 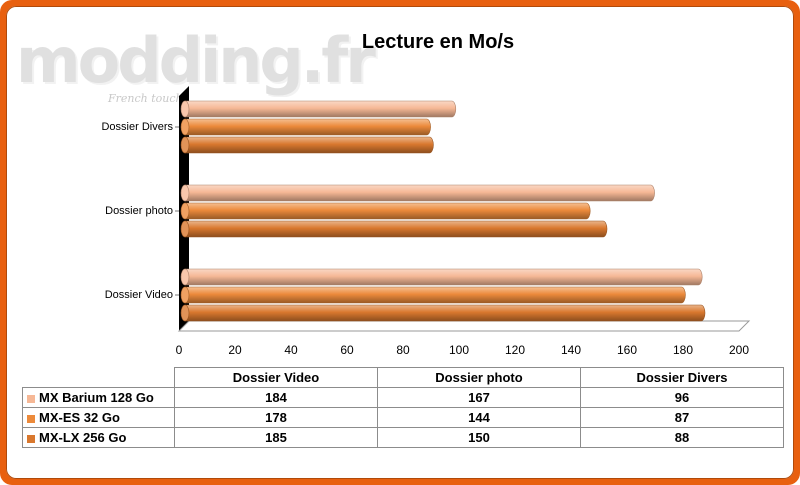 I want to click on x-tick-label: 80, so click(x=403, y=350).